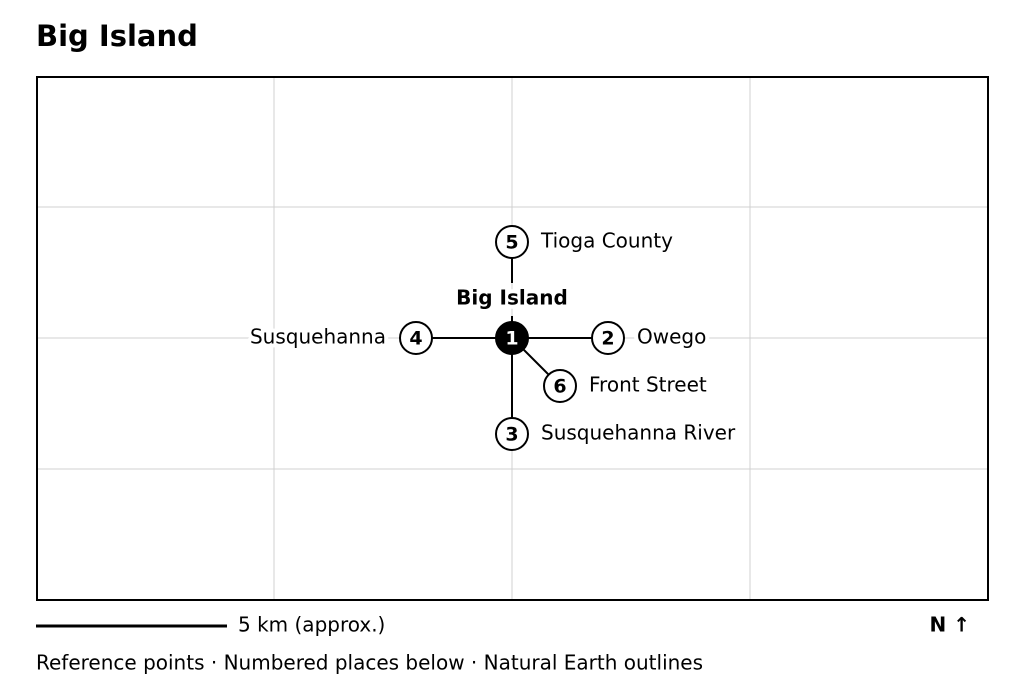 The height and width of the screenshot is (692, 1024). What do you see at coordinates (648, 385) in the screenshot?
I see `node-label: Front Street` at bounding box center [648, 385].